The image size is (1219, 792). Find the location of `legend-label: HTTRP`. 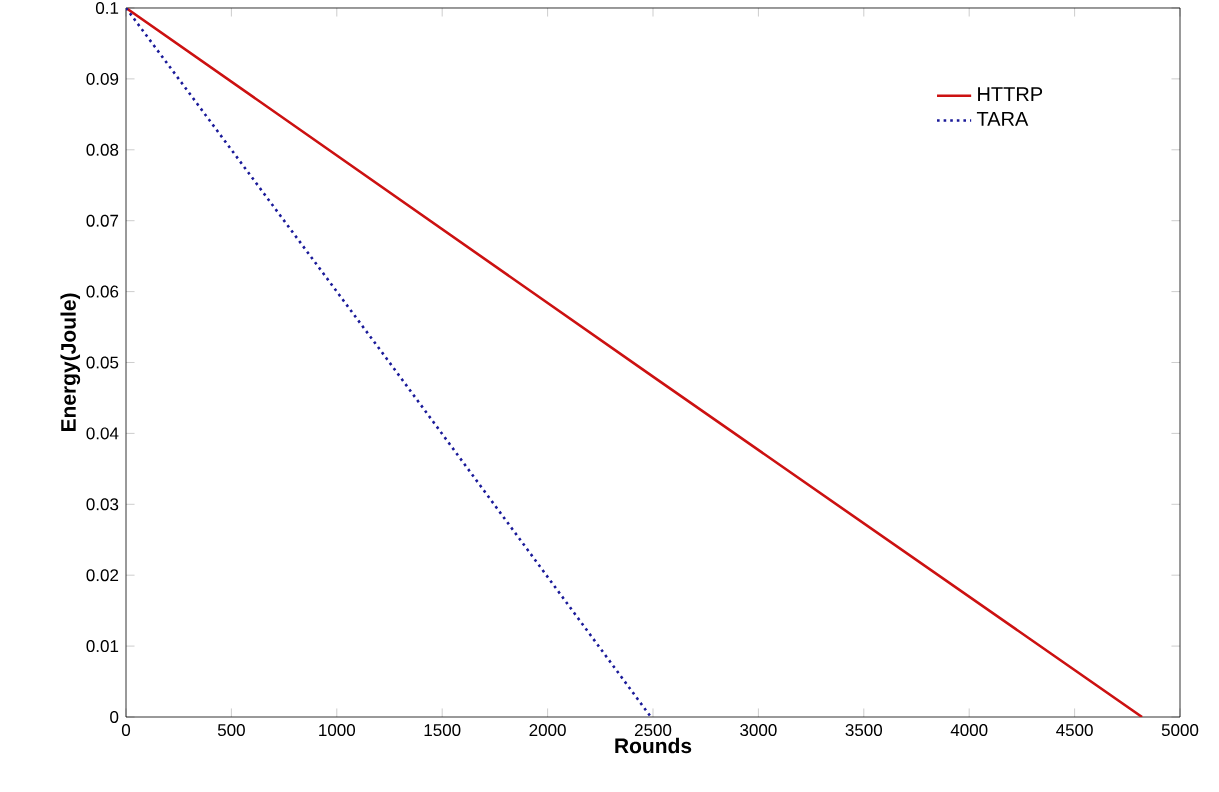

legend-label: HTTRP is located at coordinates (1010, 94).